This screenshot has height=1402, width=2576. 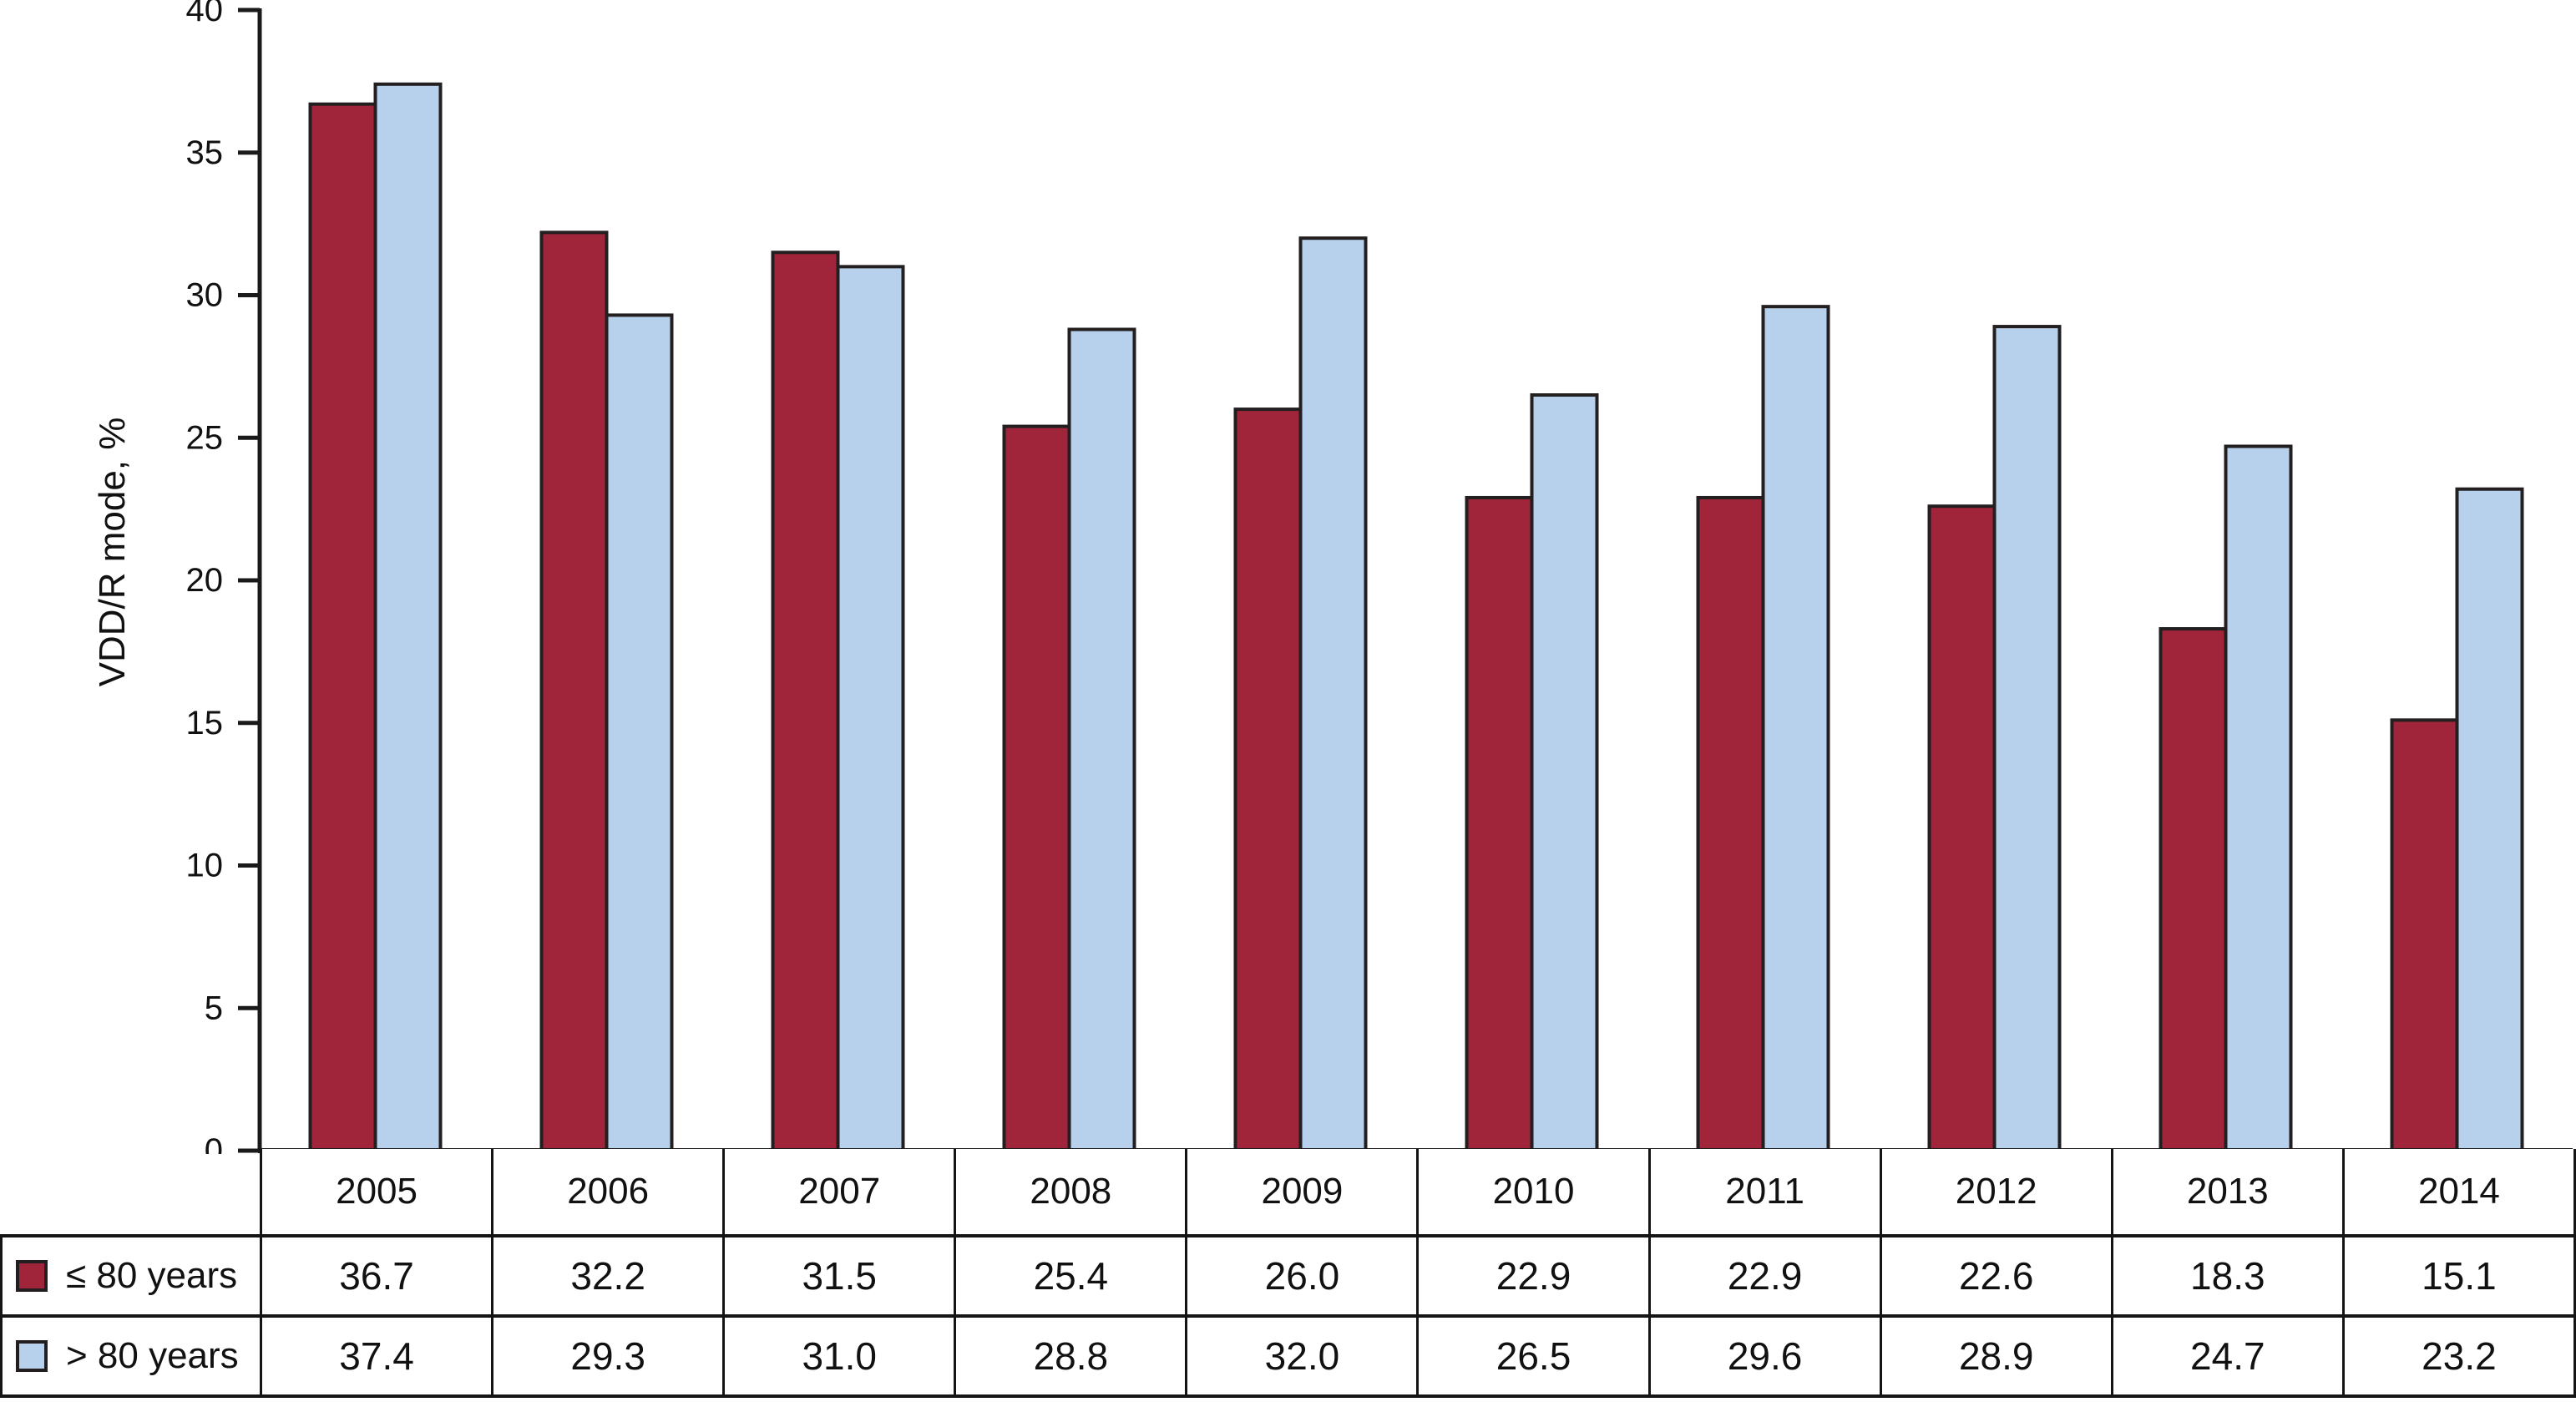 I want to click on value-le80-2011: 22.9, so click(x=1764, y=1276).